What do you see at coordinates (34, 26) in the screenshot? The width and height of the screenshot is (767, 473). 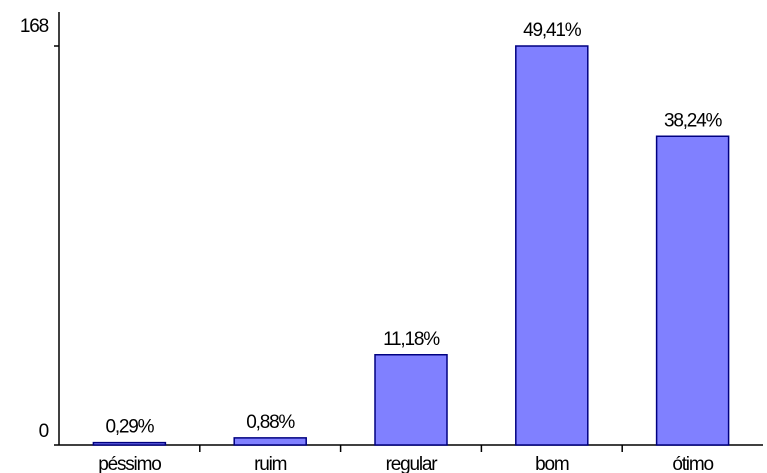 I see `y-tick-label: 168` at bounding box center [34, 26].